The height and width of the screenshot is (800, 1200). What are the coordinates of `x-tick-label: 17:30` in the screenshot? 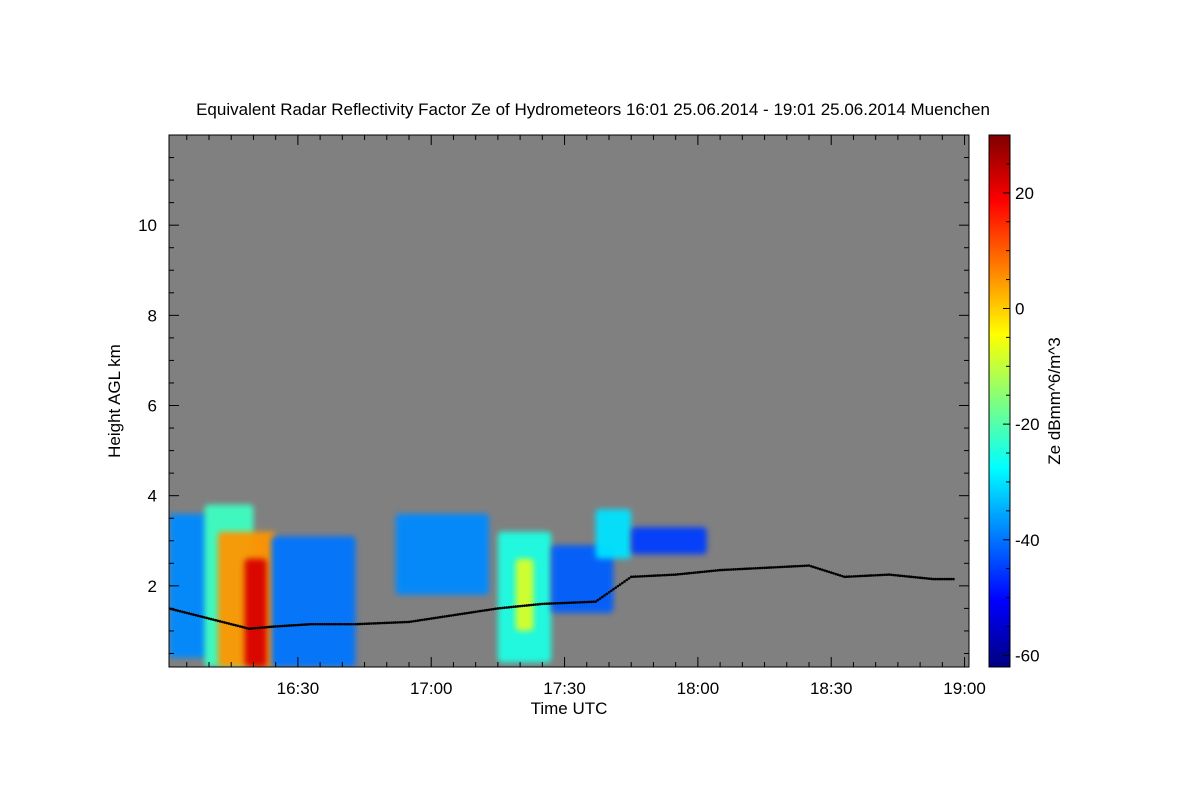 It's located at (564, 688).